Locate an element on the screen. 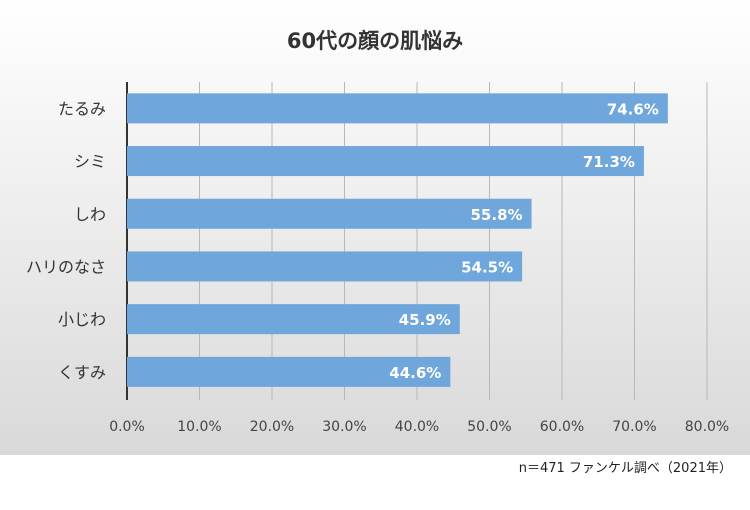 This screenshot has width=750, height=510. category-label: ハリのなさ is located at coordinates (66, 266).